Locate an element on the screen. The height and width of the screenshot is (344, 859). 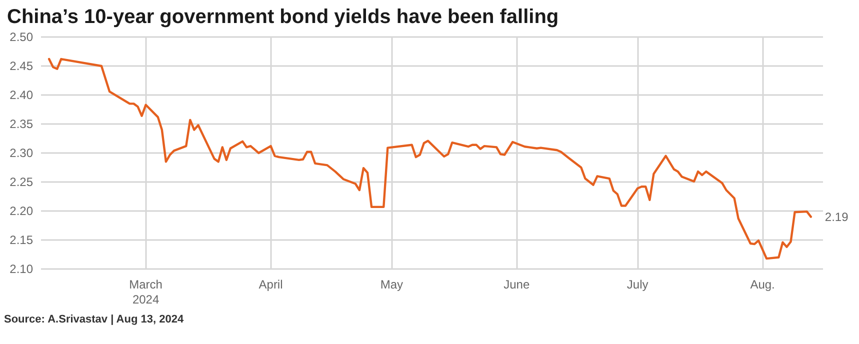
x-tick-label: July is located at coordinates (637, 285).